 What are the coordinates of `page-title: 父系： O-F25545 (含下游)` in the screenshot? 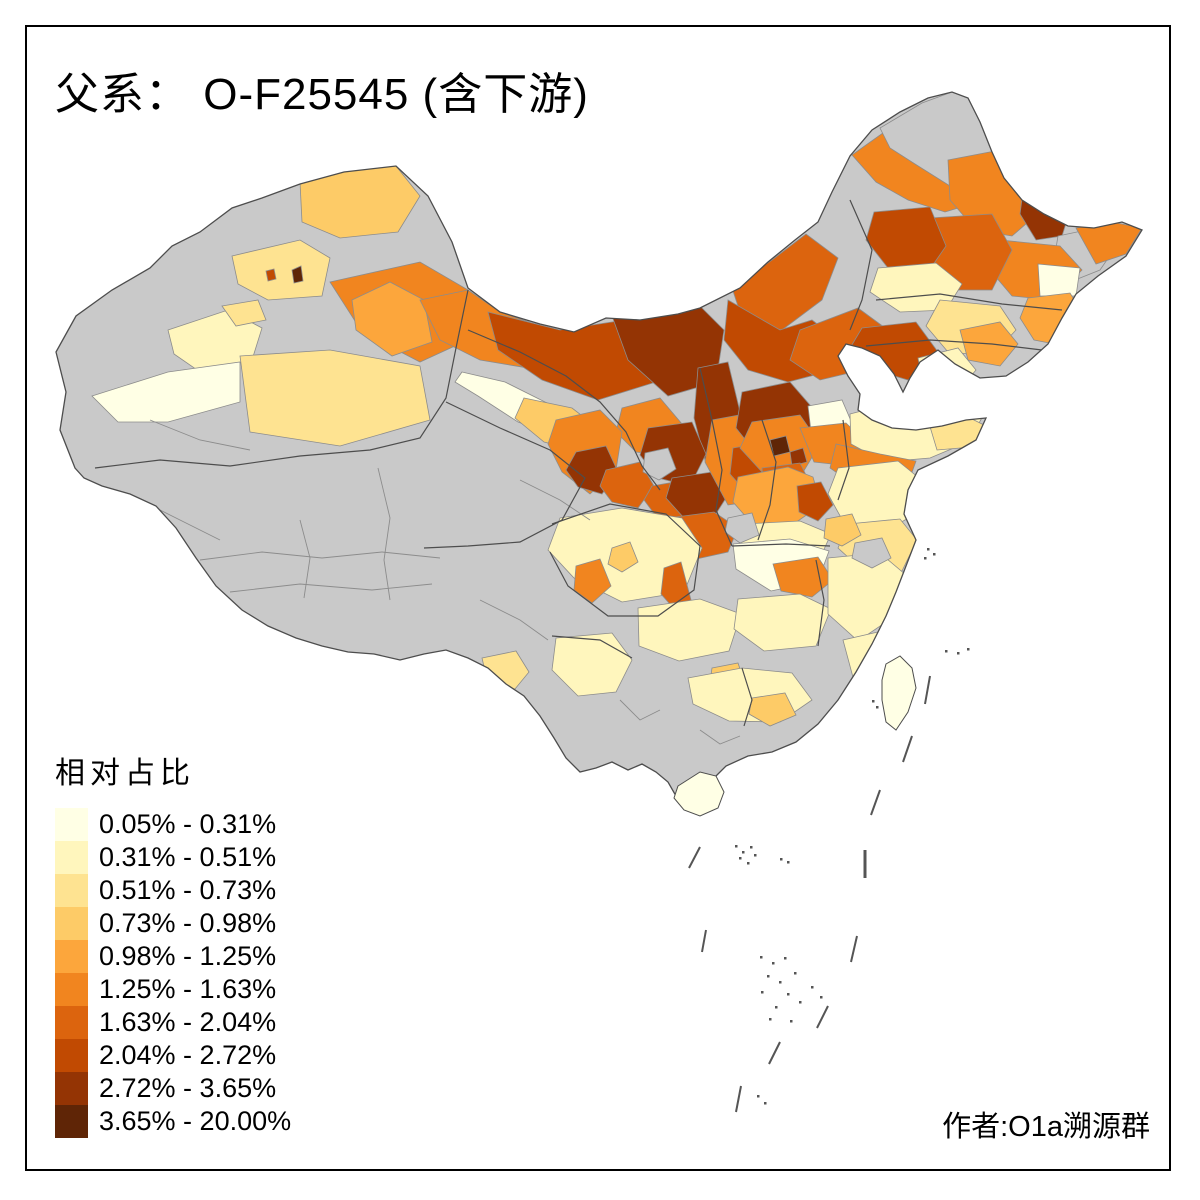 It's located at (322, 94).